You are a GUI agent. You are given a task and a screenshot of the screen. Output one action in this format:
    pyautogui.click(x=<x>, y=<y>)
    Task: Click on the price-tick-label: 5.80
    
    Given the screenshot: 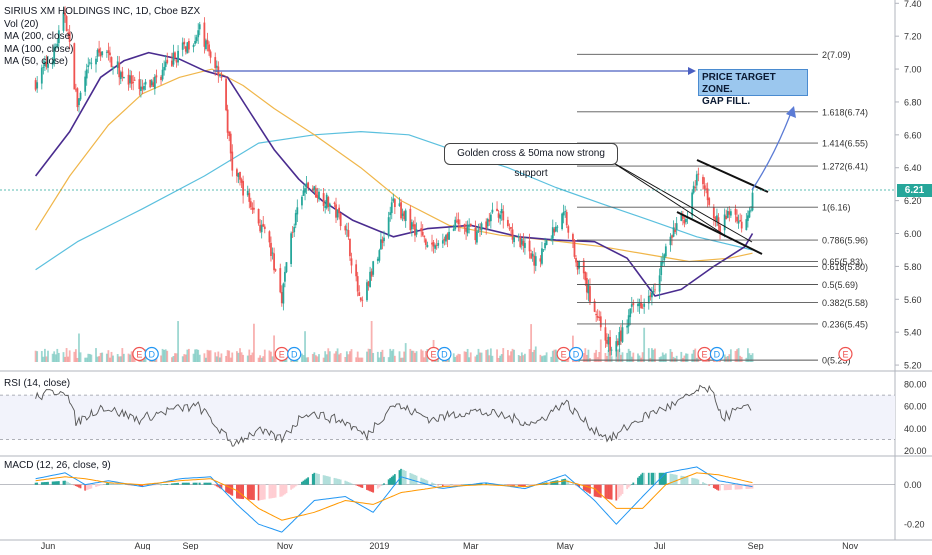 What is the action you would take?
    pyautogui.click(x=913, y=267)
    